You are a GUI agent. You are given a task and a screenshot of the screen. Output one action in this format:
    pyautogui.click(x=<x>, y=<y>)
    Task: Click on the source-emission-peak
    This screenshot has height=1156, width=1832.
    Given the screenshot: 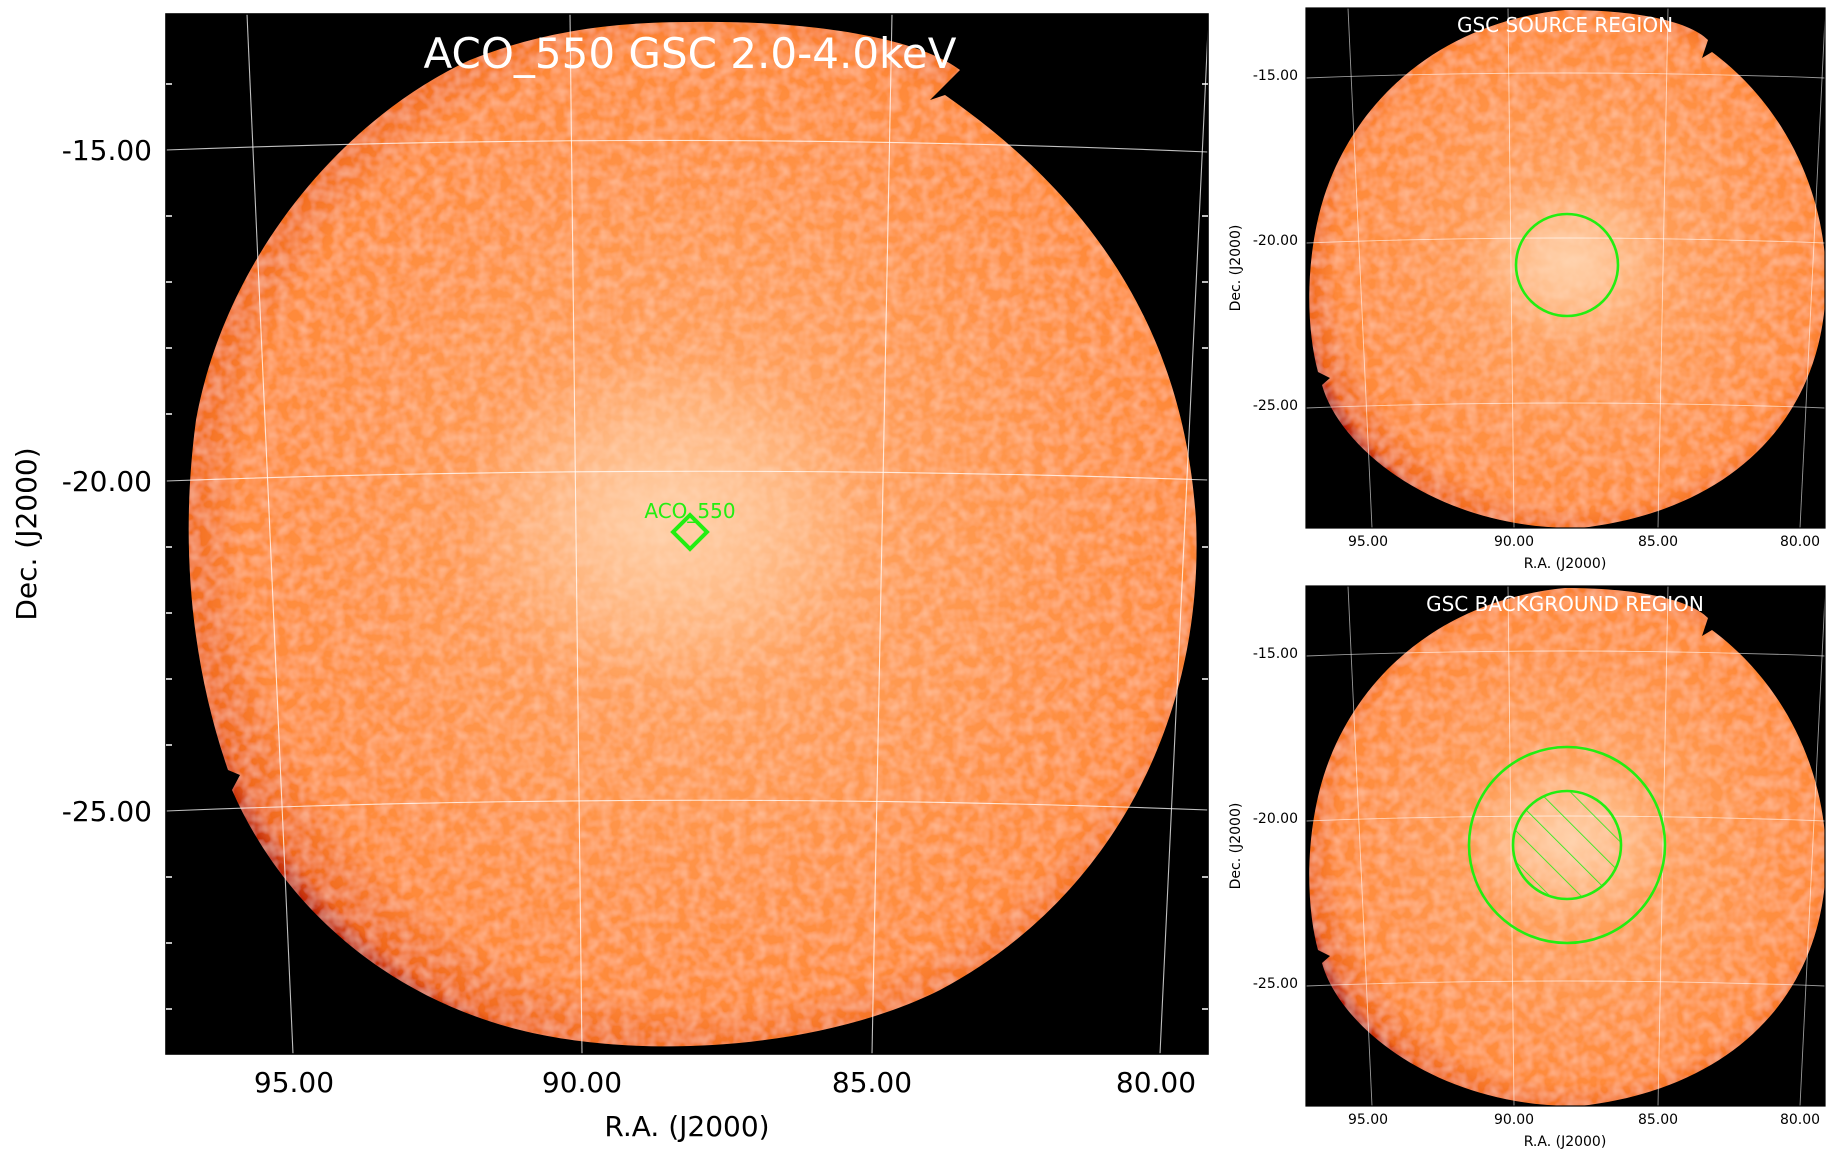 What is the action you would take?
    pyautogui.click(x=1567, y=262)
    